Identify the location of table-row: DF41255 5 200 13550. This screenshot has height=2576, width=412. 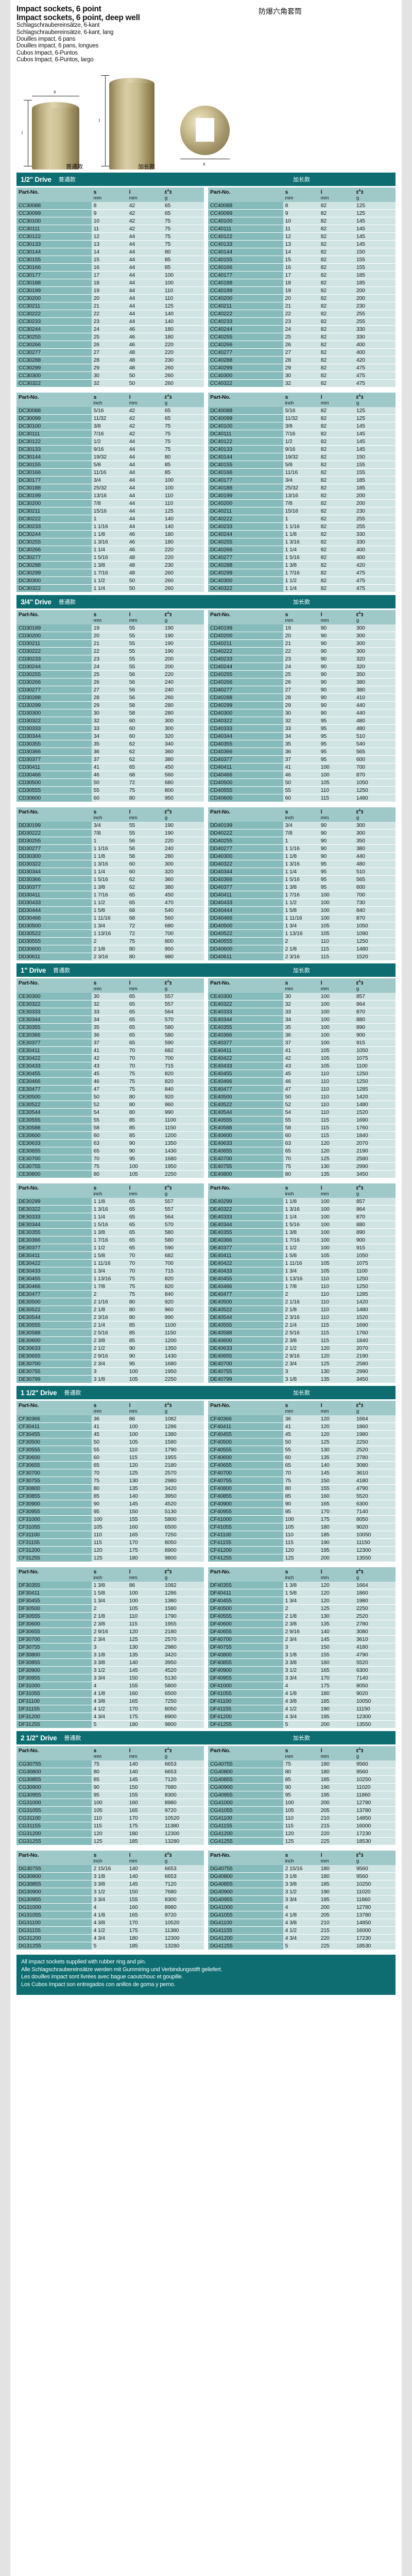
(302, 1724).